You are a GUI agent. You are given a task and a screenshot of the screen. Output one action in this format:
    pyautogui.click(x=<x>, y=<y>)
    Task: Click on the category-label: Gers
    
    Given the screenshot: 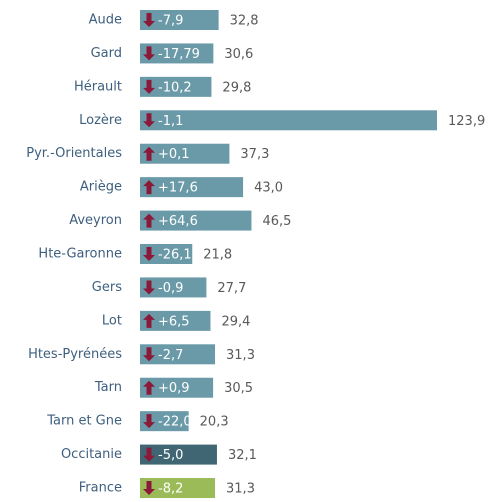 What is the action you would take?
    pyautogui.click(x=107, y=287)
    